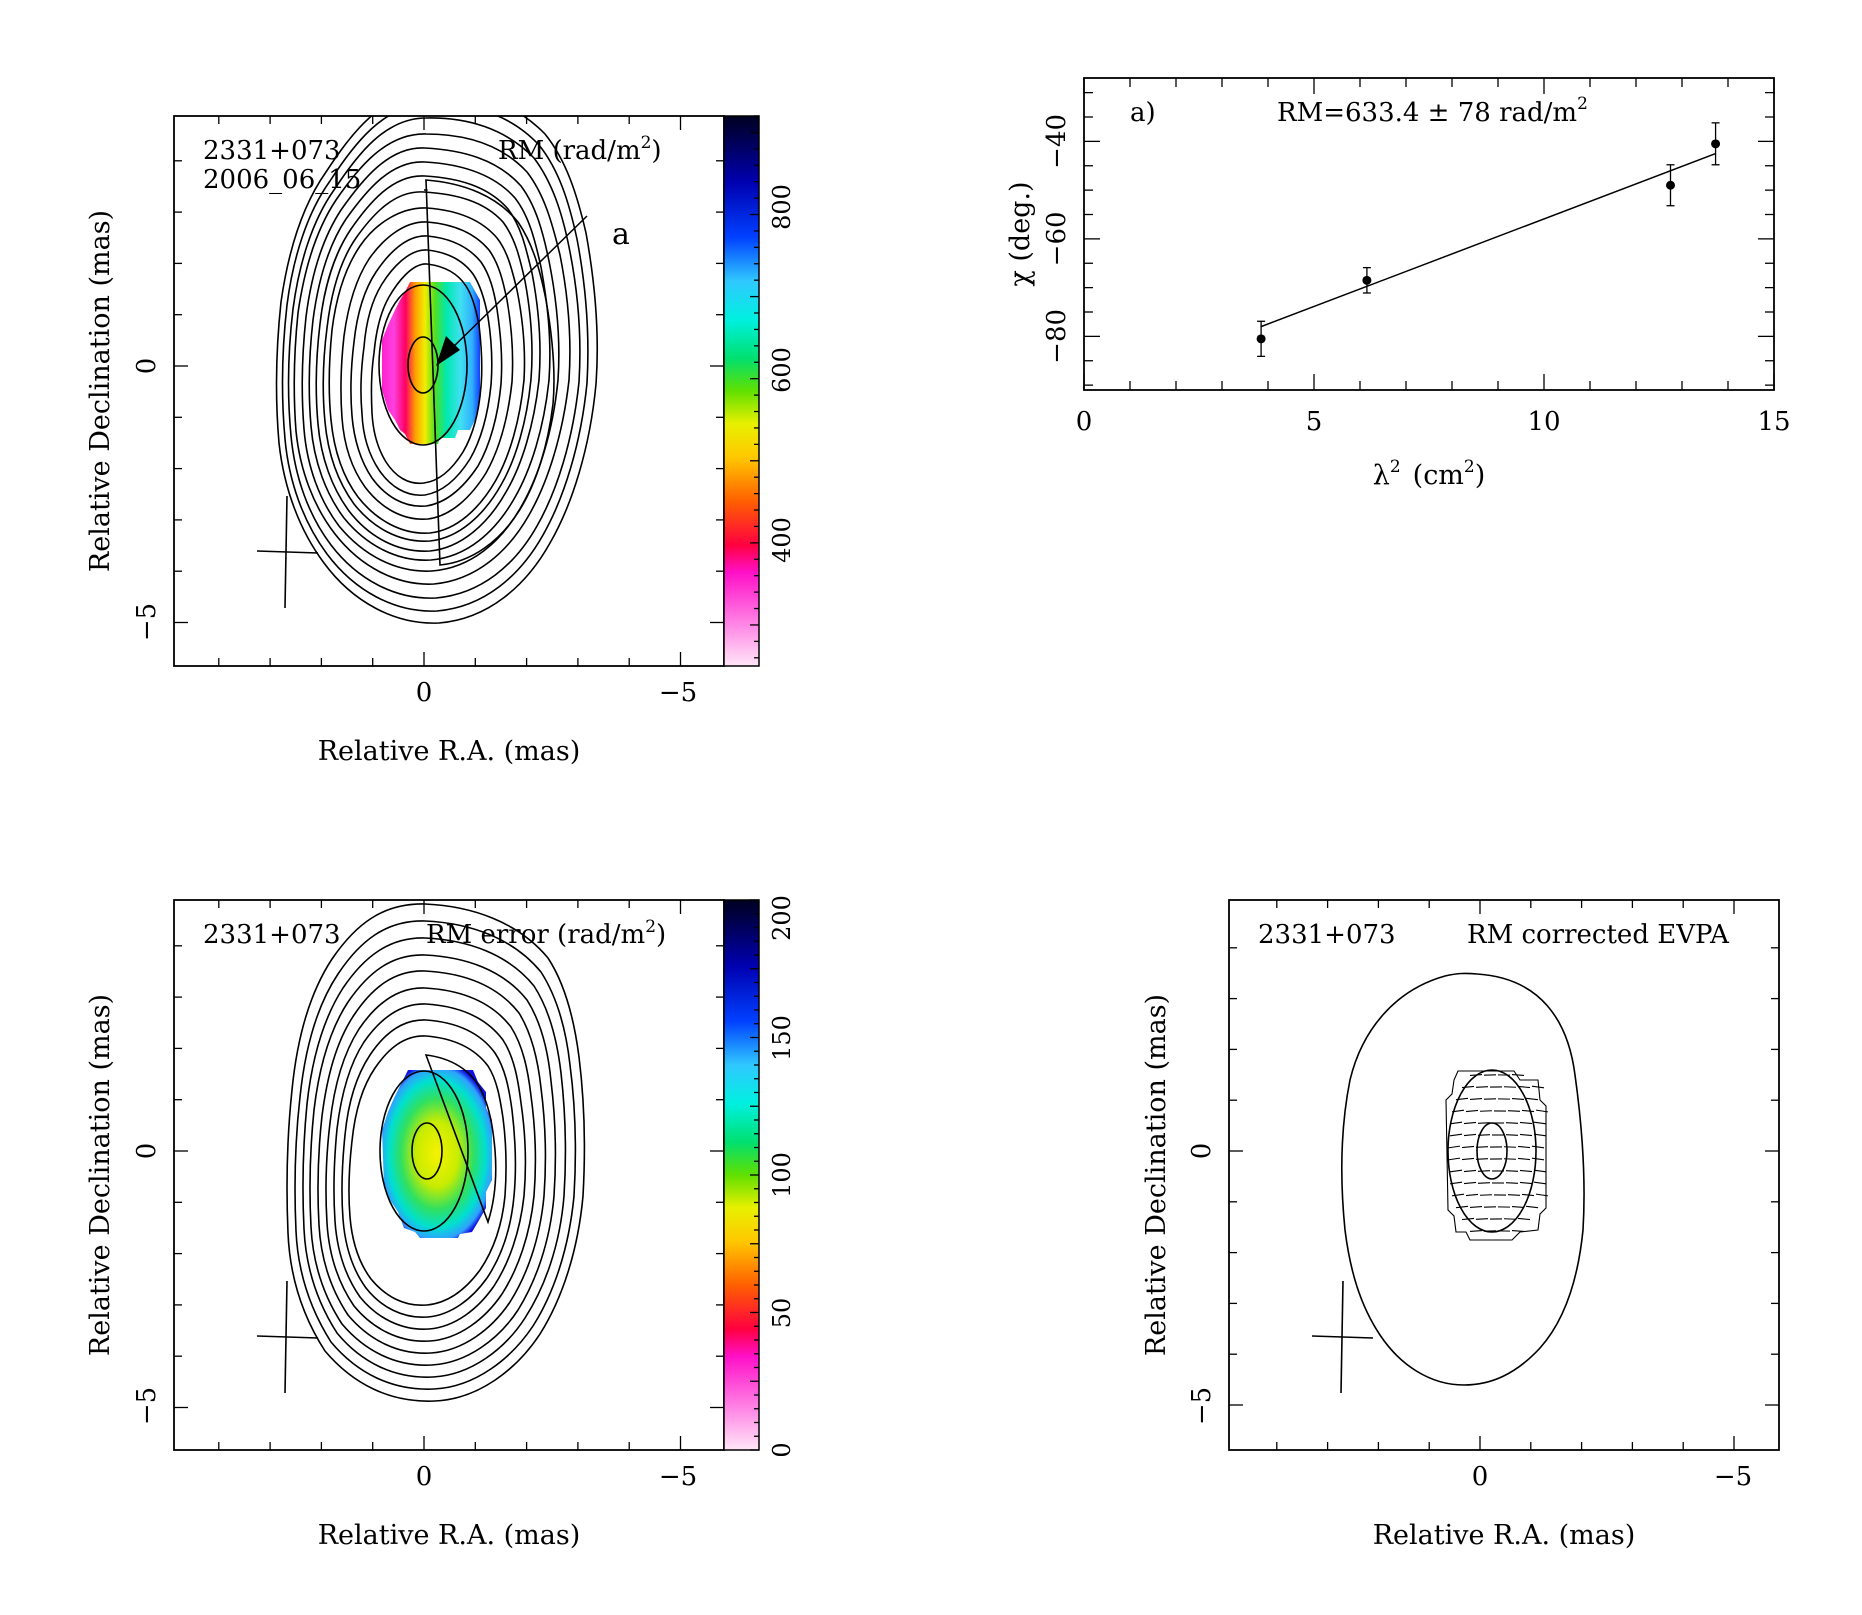 Image resolution: width=1862 pixels, height=1615 pixels. What do you see at coordinates (1057, 336) in the screenshot?
I see `rm-fit-ytick-2: −80` at bounding box center [1057, 336].